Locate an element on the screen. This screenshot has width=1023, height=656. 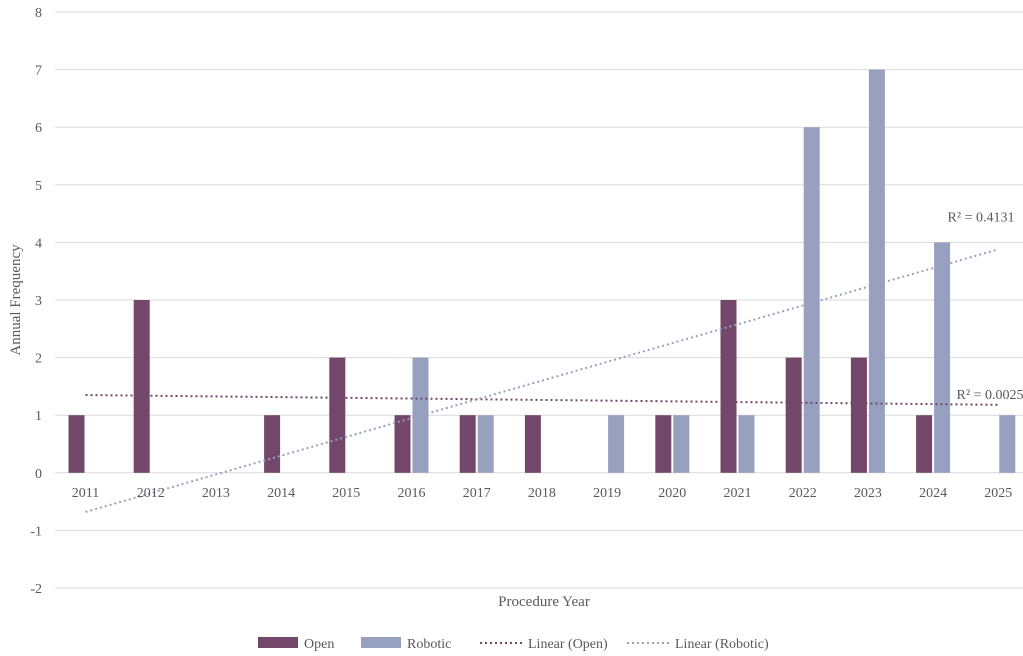
bar-open-2017 is located at coordinates (467, 444).